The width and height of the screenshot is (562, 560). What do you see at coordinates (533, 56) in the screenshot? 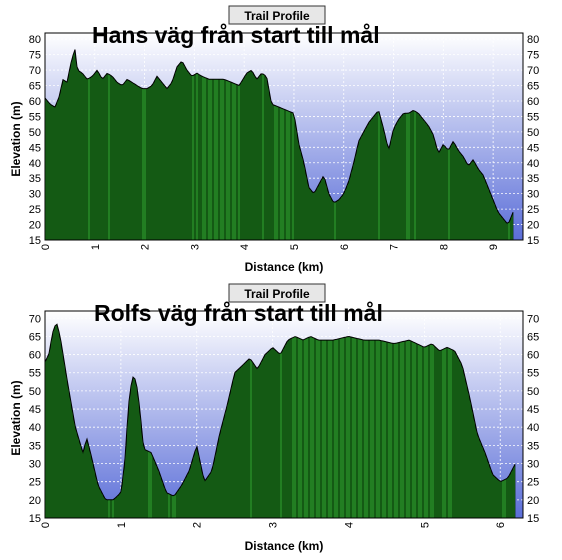
I see `y-tick-label-right: 75` at bounding box center [533, 56].